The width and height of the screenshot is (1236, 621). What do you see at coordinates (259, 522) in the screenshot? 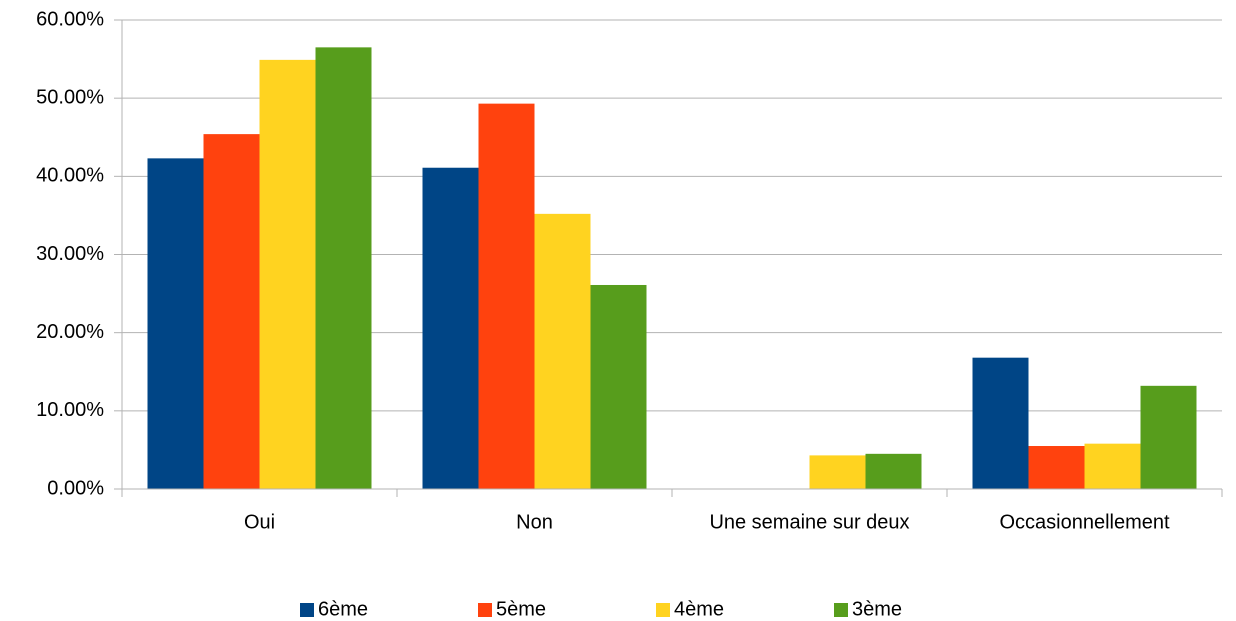
I see `x-tick-label: Oui` at bounding box center [259, 522].